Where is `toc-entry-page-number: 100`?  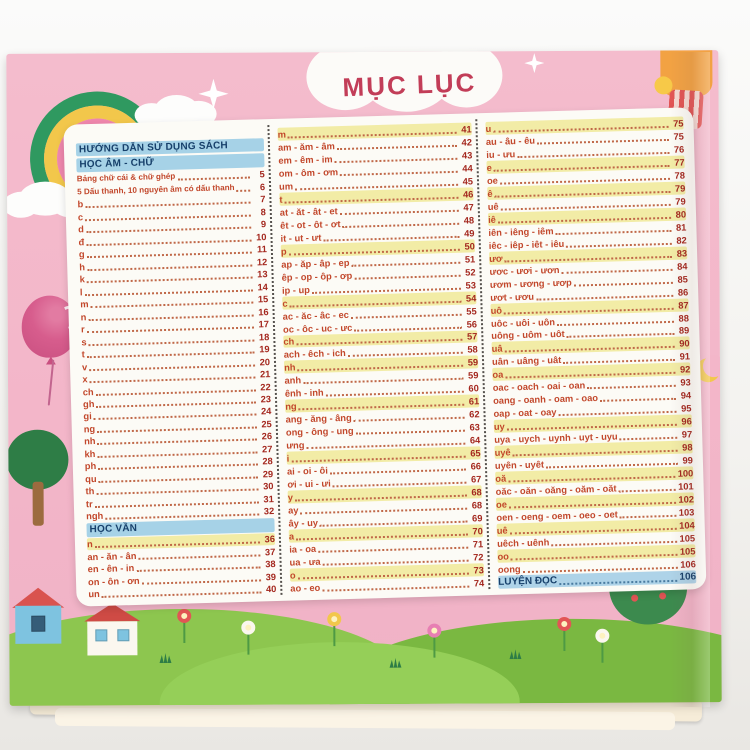 toc-entry-page-number: 100 is located at coordinates (685, 473).